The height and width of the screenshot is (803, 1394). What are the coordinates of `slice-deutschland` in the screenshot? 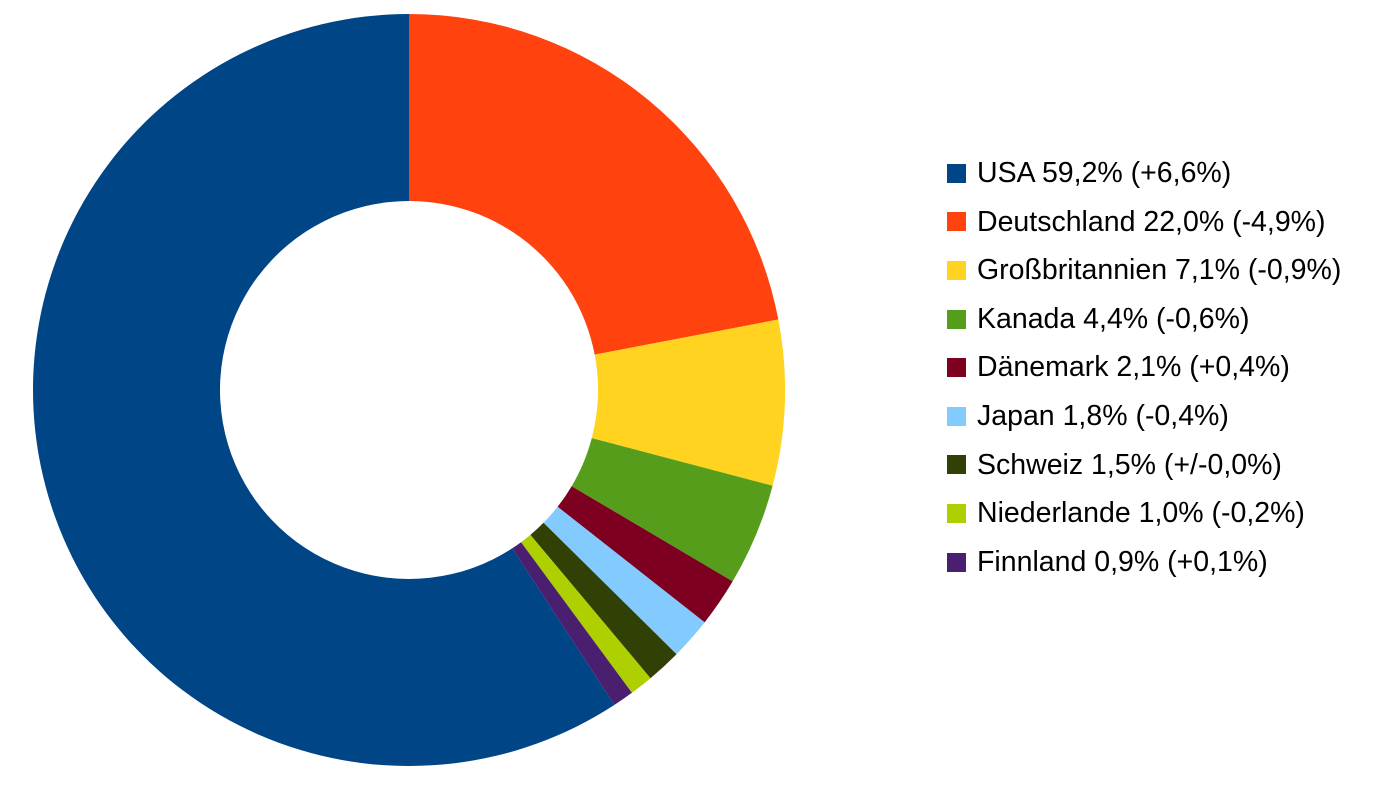 It's located at (594, 184).